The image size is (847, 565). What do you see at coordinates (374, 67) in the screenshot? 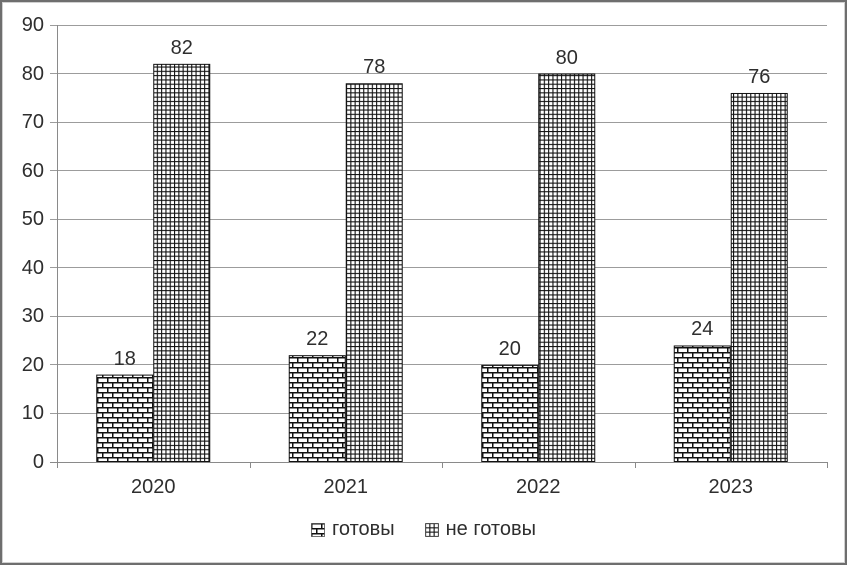
I see `bar-value-label-not-ready-2021: 78` at bounding box center [374, 67].